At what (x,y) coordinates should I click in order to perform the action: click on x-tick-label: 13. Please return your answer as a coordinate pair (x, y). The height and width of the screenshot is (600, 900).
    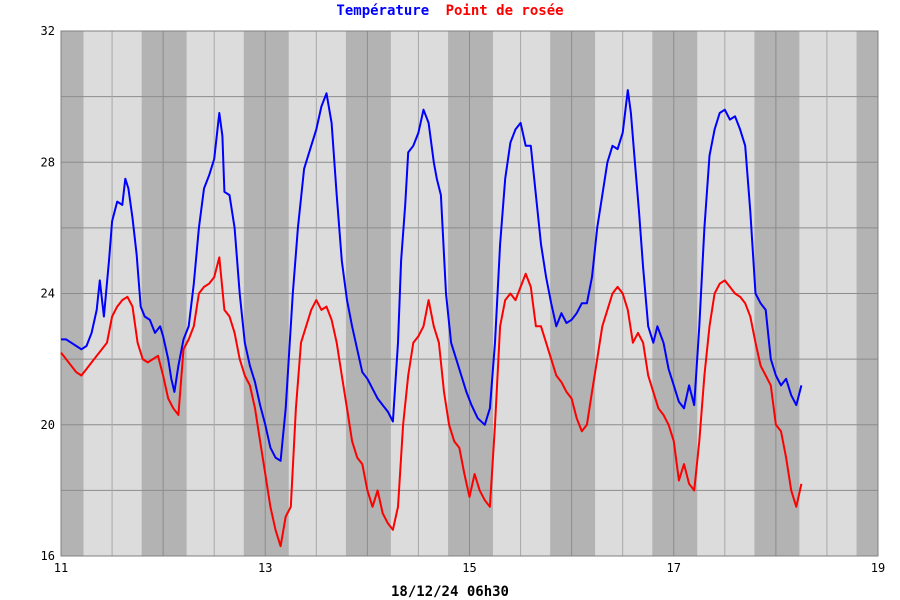
    Looking at the image, I should click on (265, 568).